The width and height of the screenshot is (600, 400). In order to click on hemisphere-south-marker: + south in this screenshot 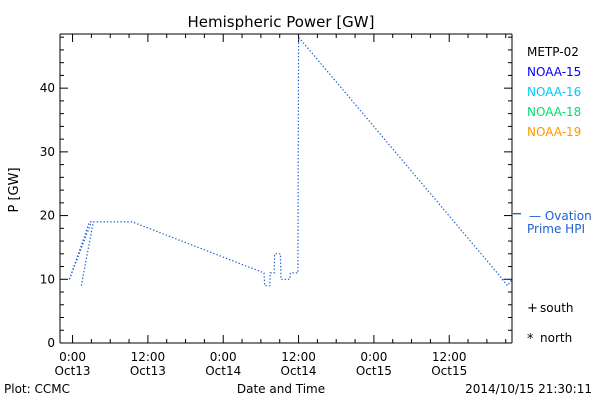, I will do `click(550, 308)`.